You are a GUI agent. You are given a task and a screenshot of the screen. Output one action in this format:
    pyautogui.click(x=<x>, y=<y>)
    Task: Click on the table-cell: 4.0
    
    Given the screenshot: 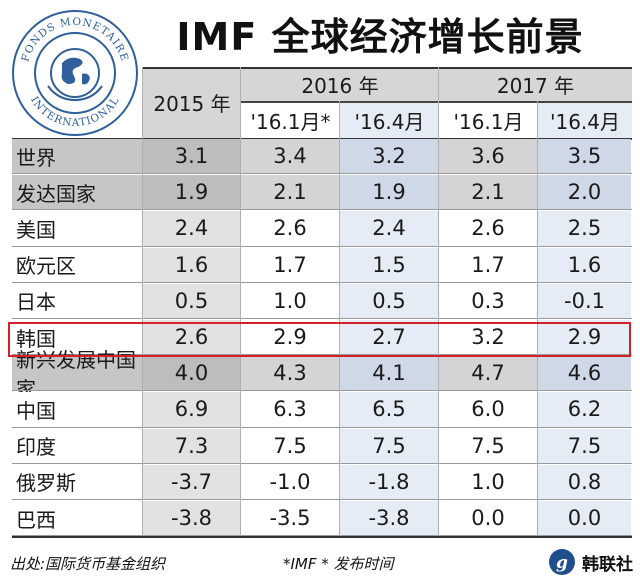 What is the action you would take?
    pyautogui.click(x=191, y=373)
    